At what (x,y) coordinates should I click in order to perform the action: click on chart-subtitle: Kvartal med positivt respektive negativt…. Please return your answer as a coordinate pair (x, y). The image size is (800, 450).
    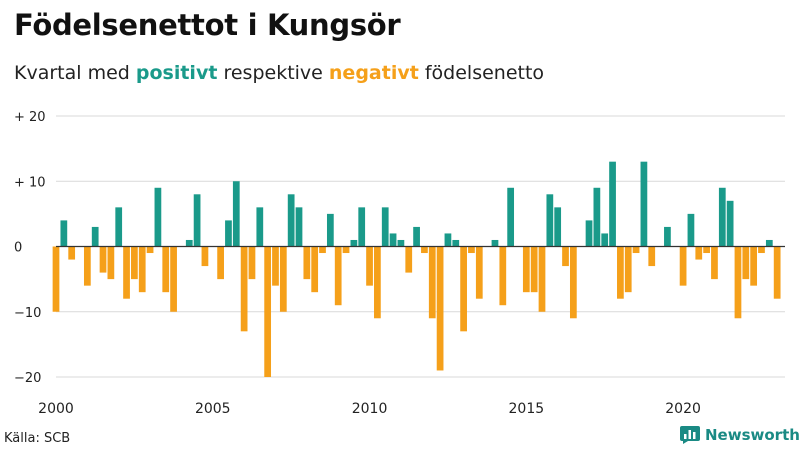
    Looking at the image, I should click on (279, 73).